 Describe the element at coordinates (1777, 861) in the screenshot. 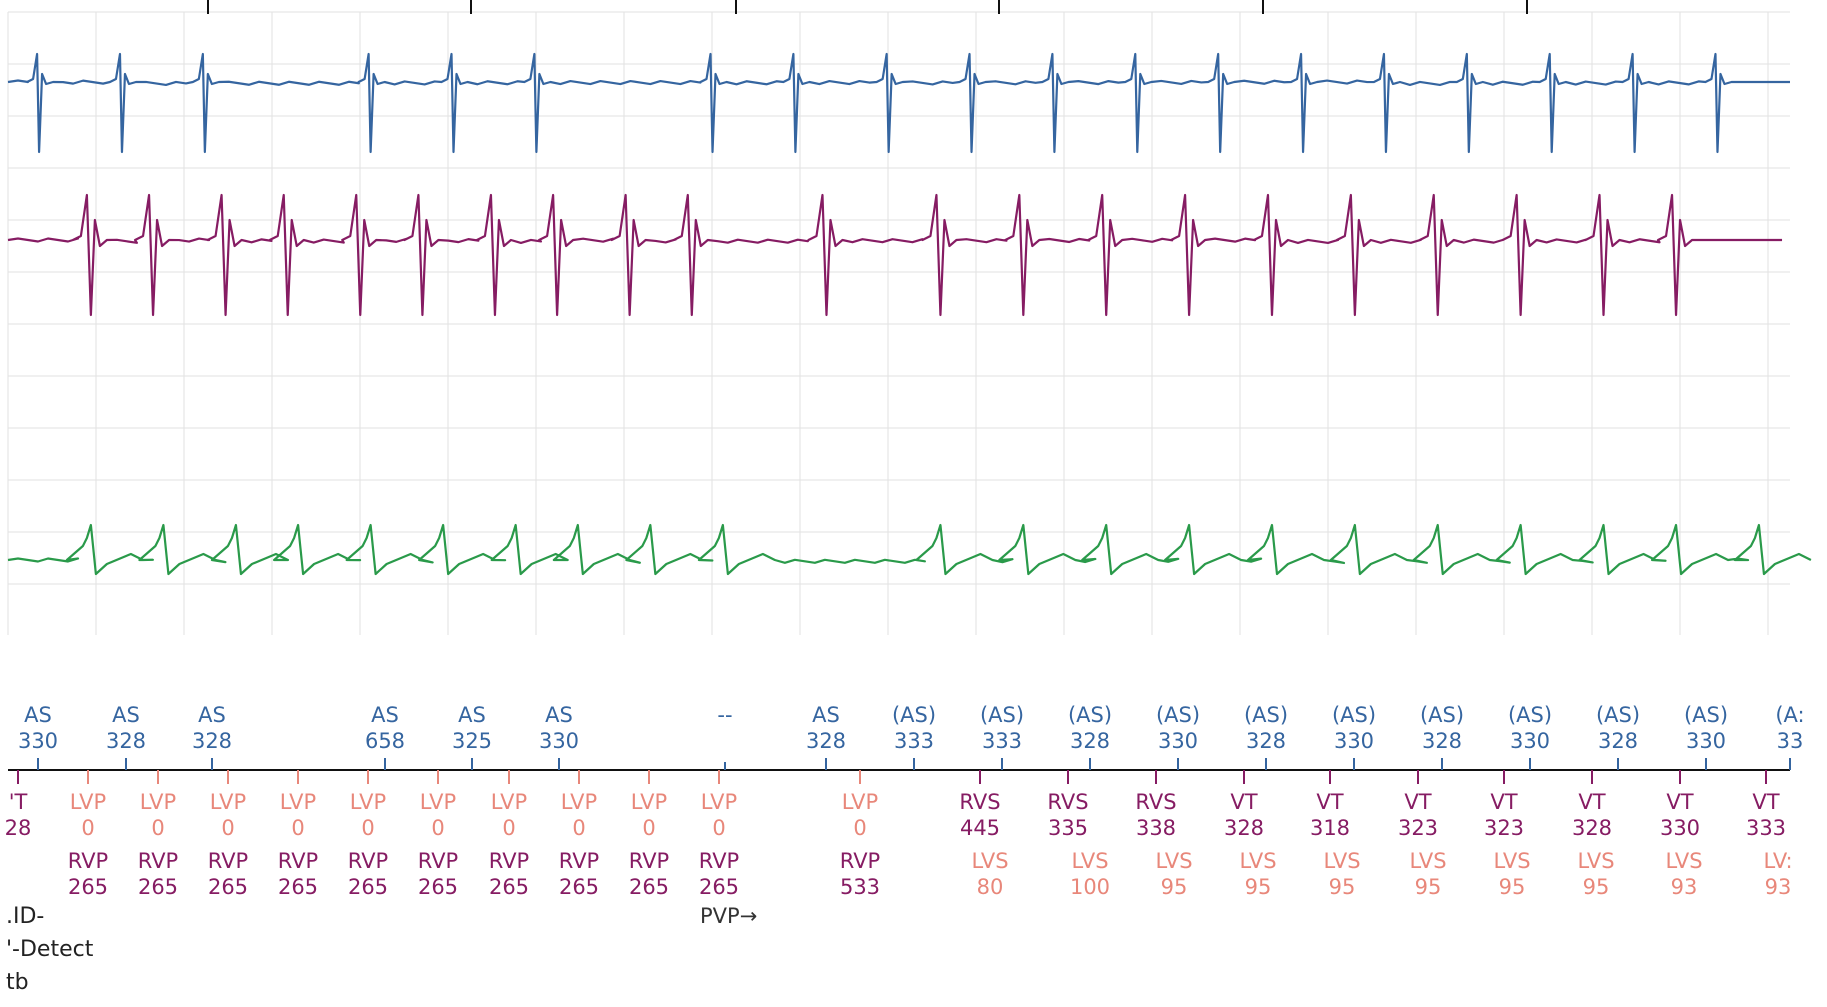

I see `paired-marker-label: LV:` at that location.